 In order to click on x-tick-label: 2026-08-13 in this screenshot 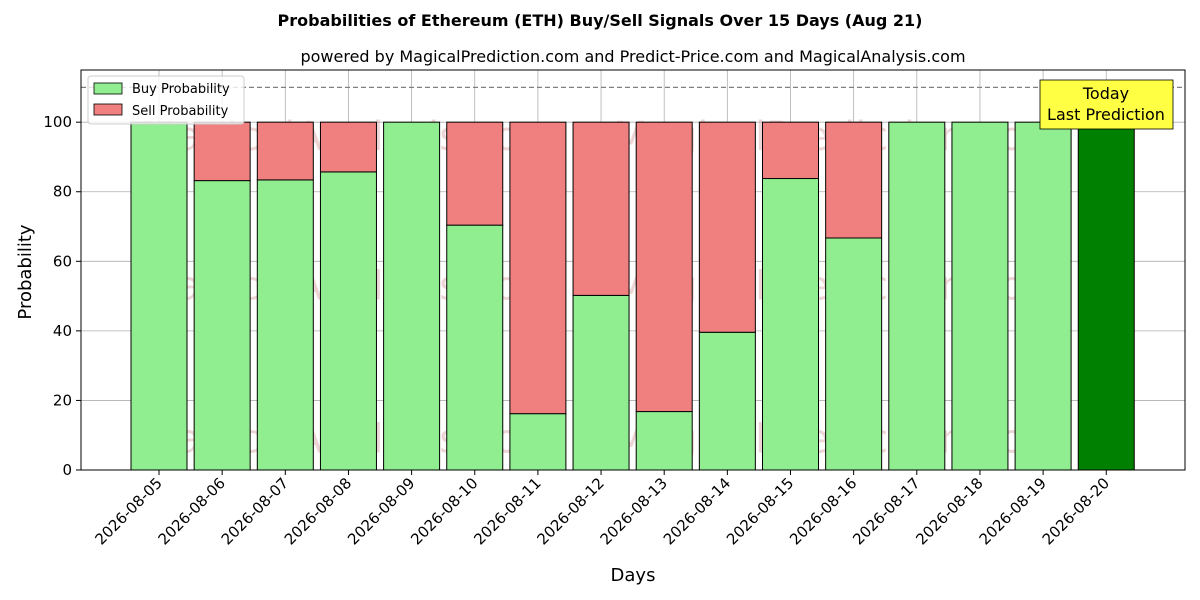, I will do `click(634, 511)`.